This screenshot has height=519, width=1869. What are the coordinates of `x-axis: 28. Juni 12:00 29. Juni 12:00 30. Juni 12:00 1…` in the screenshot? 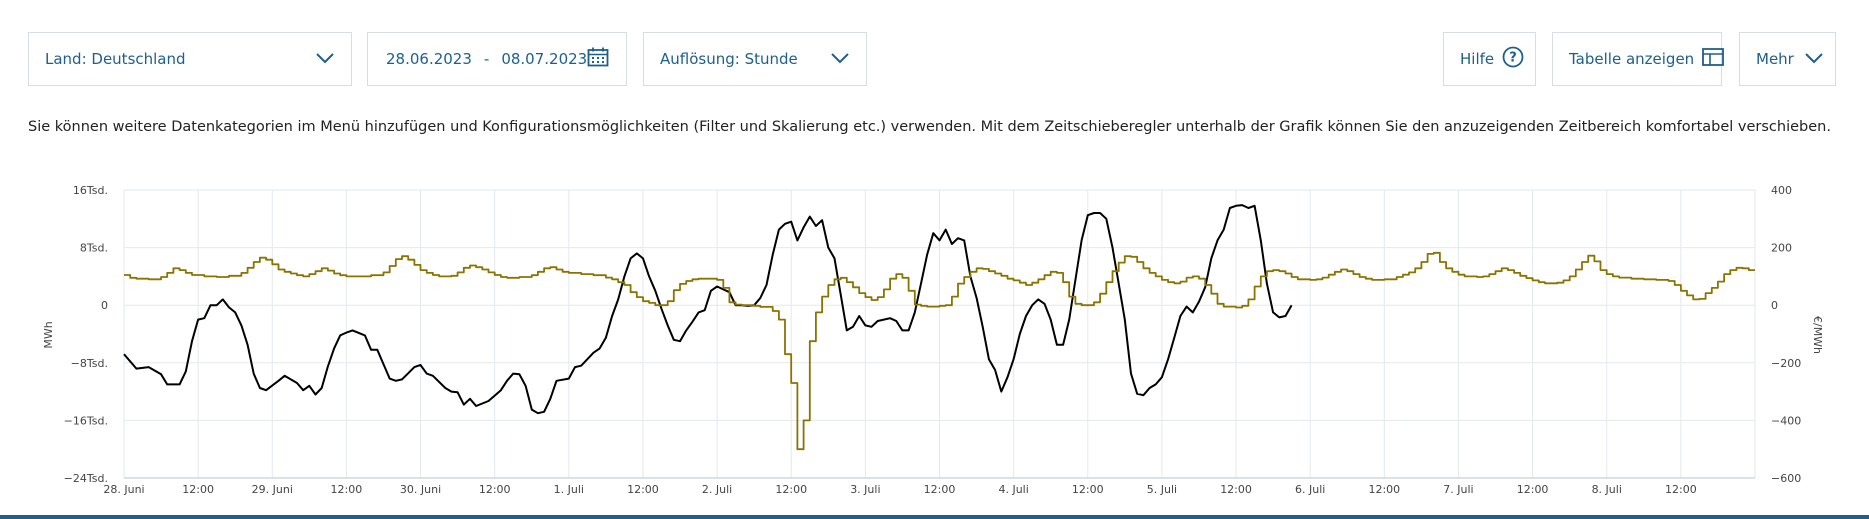 It's located at (899, 489).